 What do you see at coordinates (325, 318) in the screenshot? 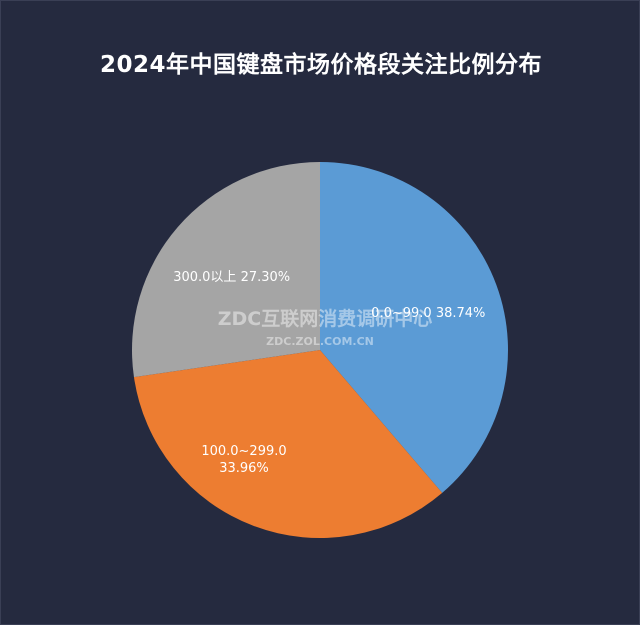
I see `watermark-main: ZDC互联网消费调研中心` at bounding box center [325, 318].